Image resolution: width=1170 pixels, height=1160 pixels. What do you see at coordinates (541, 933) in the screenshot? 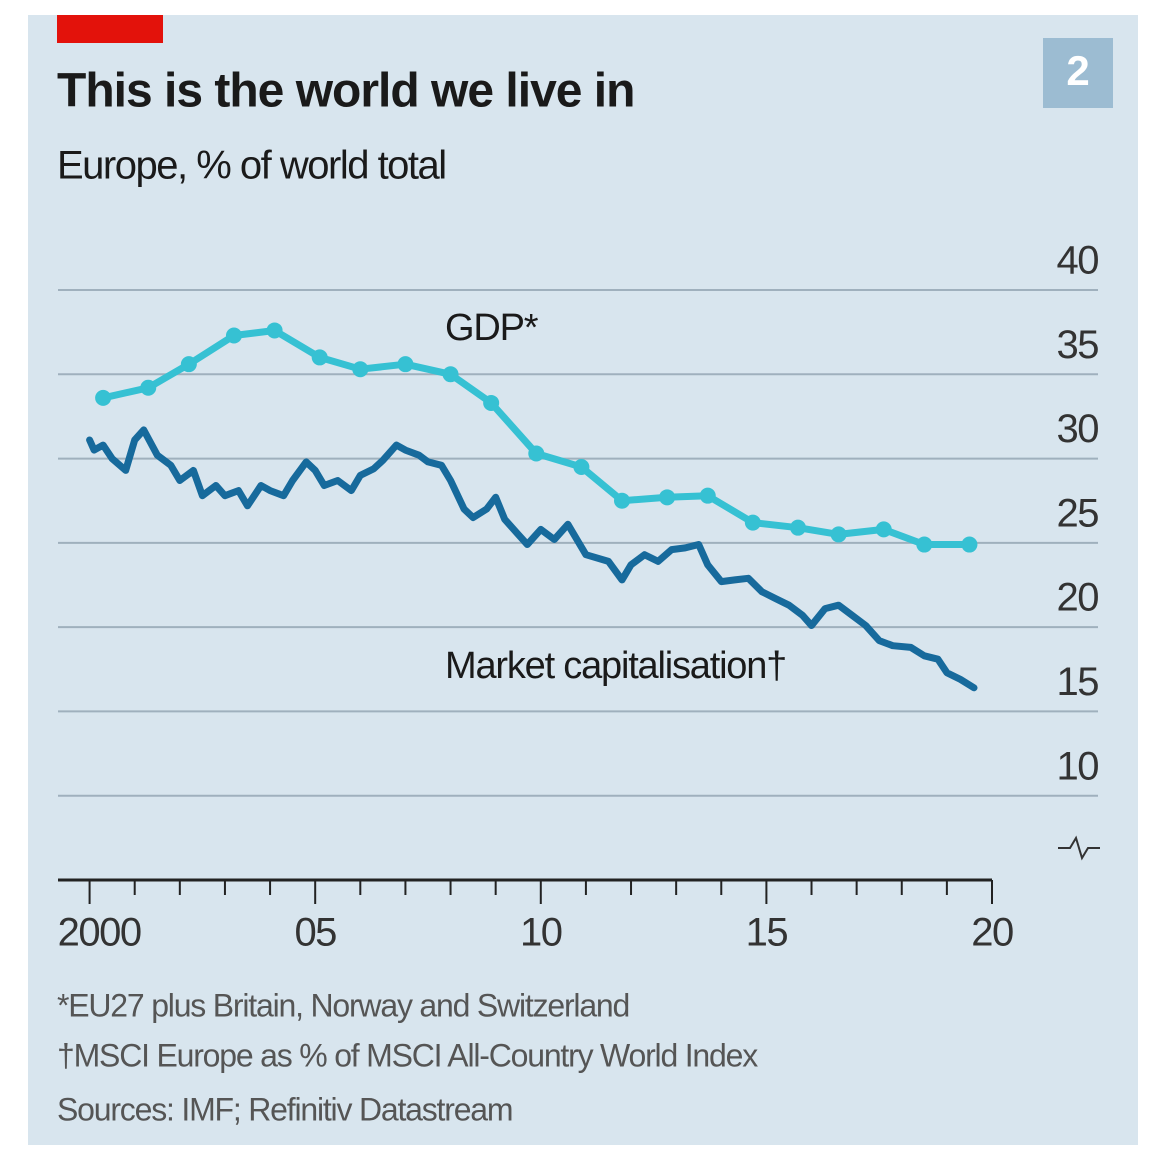
I see `x-tick-label: 10` at bounding box center [541, 933].